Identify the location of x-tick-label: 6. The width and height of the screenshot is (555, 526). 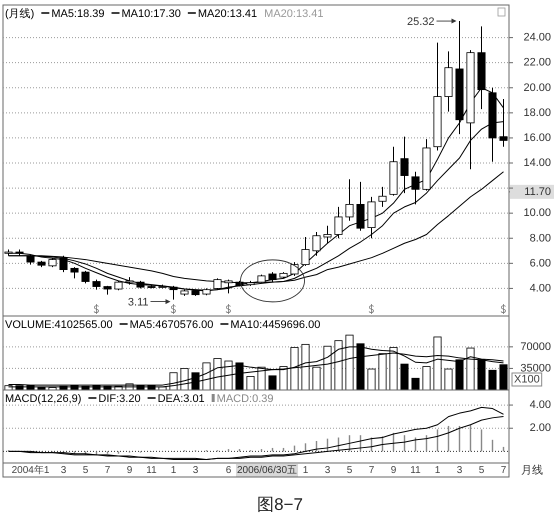
(229, 470).